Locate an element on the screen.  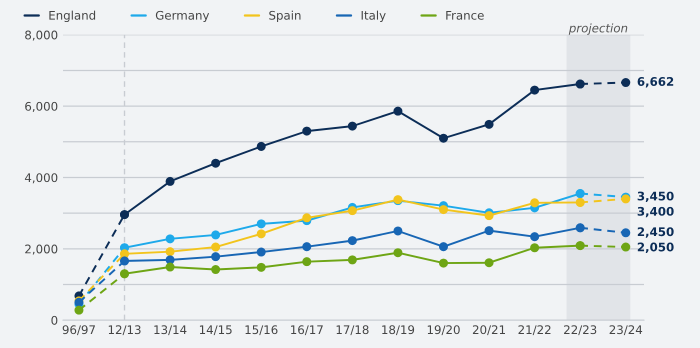
data-label: 6,662 is located at coordinates (656, 82).